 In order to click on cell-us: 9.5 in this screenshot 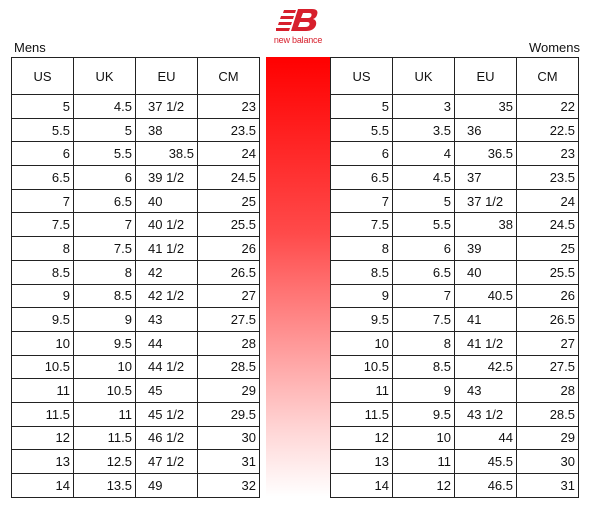, I will do `click(361, 319)`.